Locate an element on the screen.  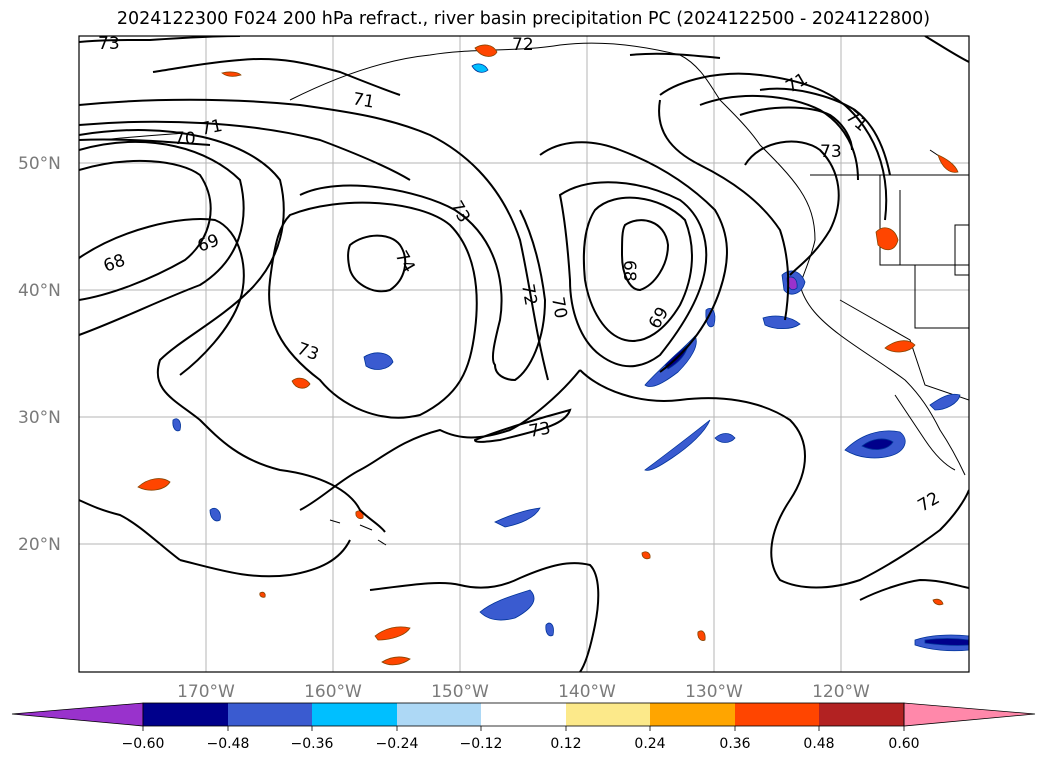
colorbar-tick-label: 0.36 is located at coordinates (734, 744).